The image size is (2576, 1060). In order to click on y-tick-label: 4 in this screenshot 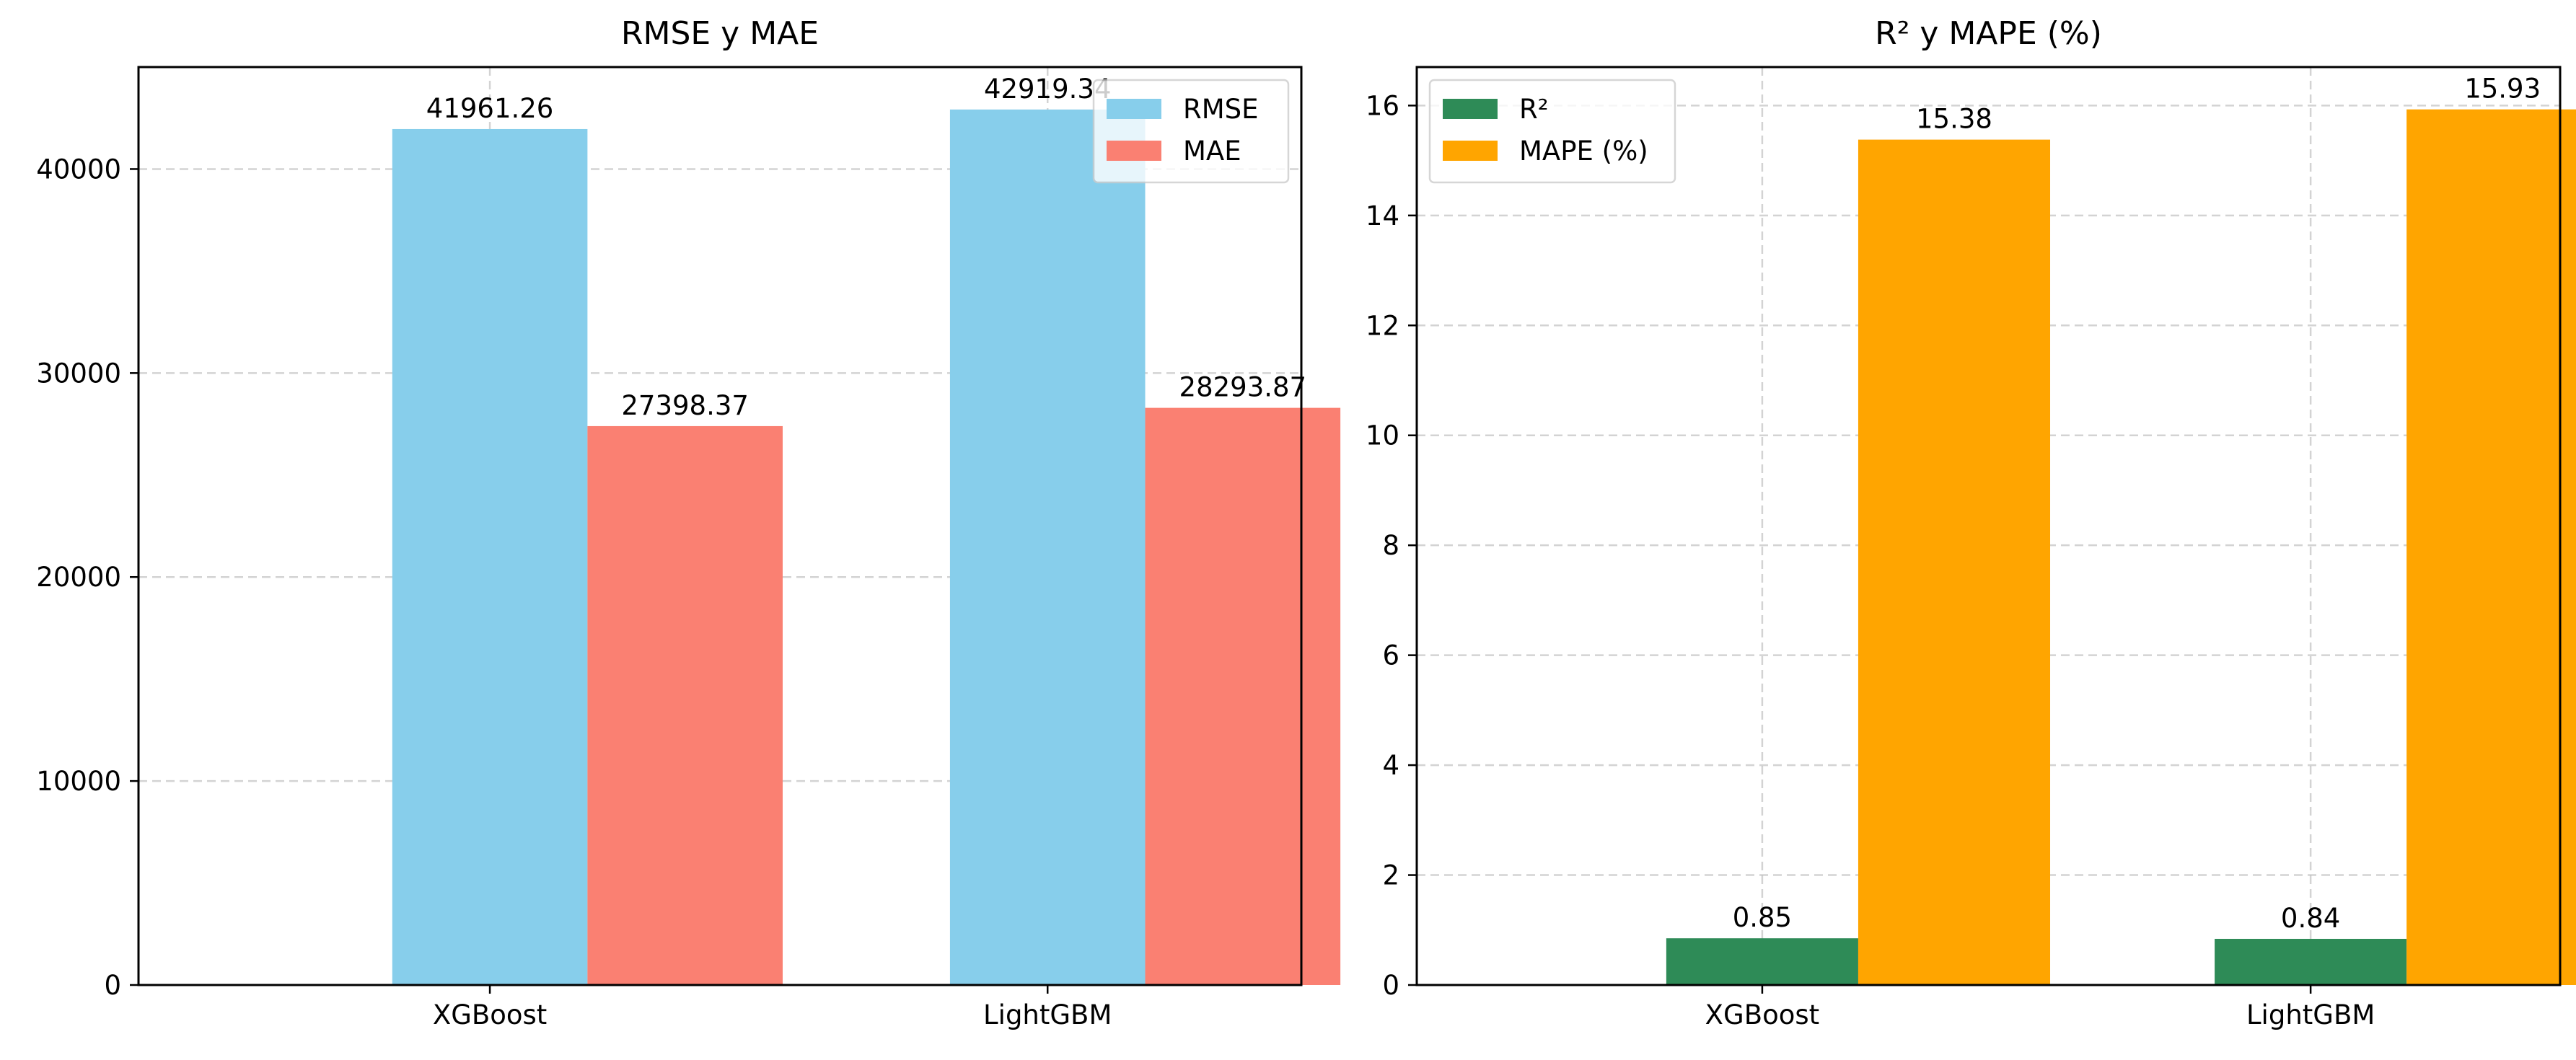, I will do `click(1390, 766)`.